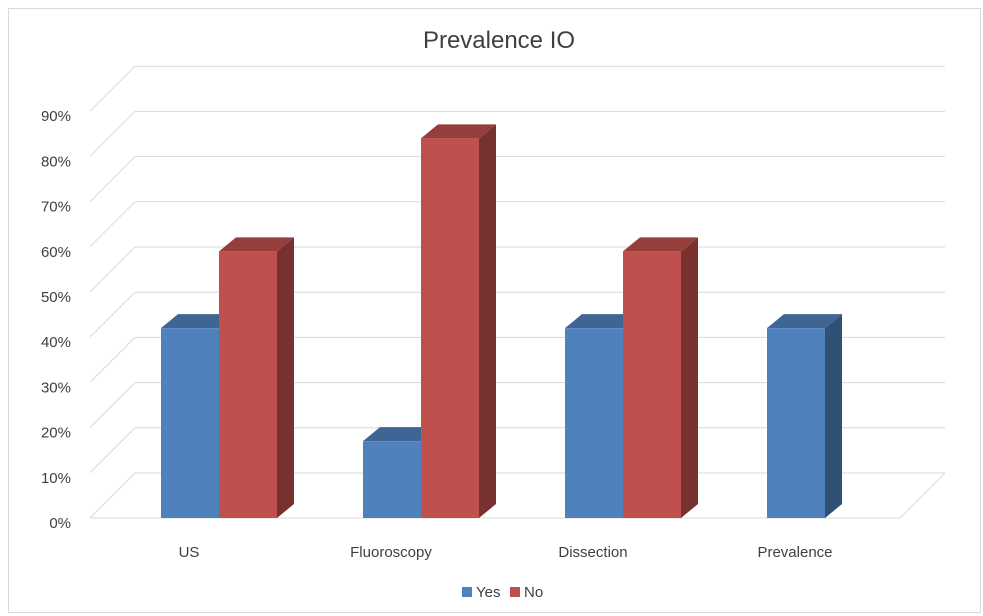  What do you see at coordinates (56, 387) in the screenshot?
I see `y-tick-label: 30%` at bounding box center [56, 387].